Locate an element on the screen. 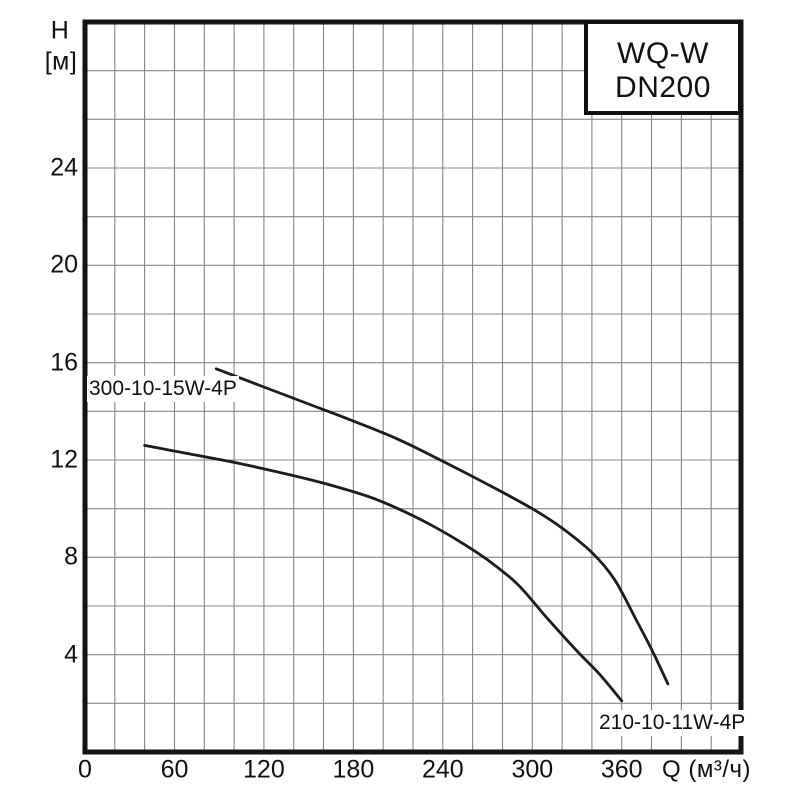  flange-size-label: DN200 is located at coordinates (663, 87).